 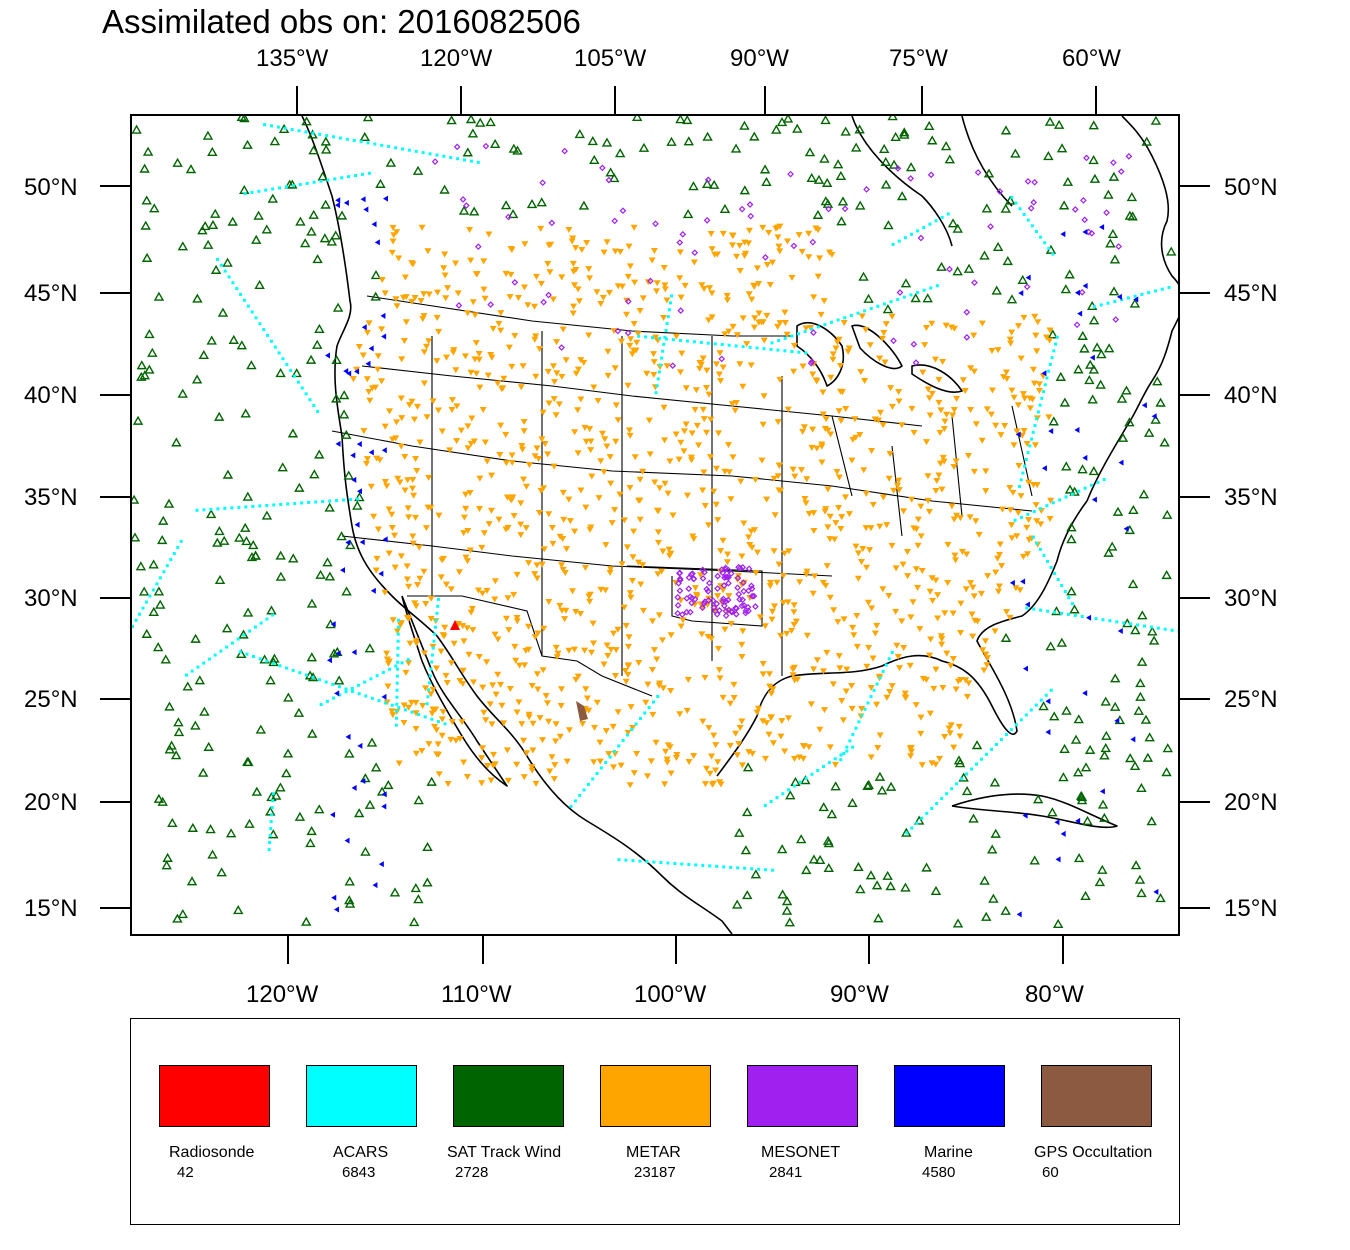 What do you see at coordinates (1096, 1096) in the screenshot?
I see `legend-swatch-gps-occultation` at bounding box center [1096, 1096].